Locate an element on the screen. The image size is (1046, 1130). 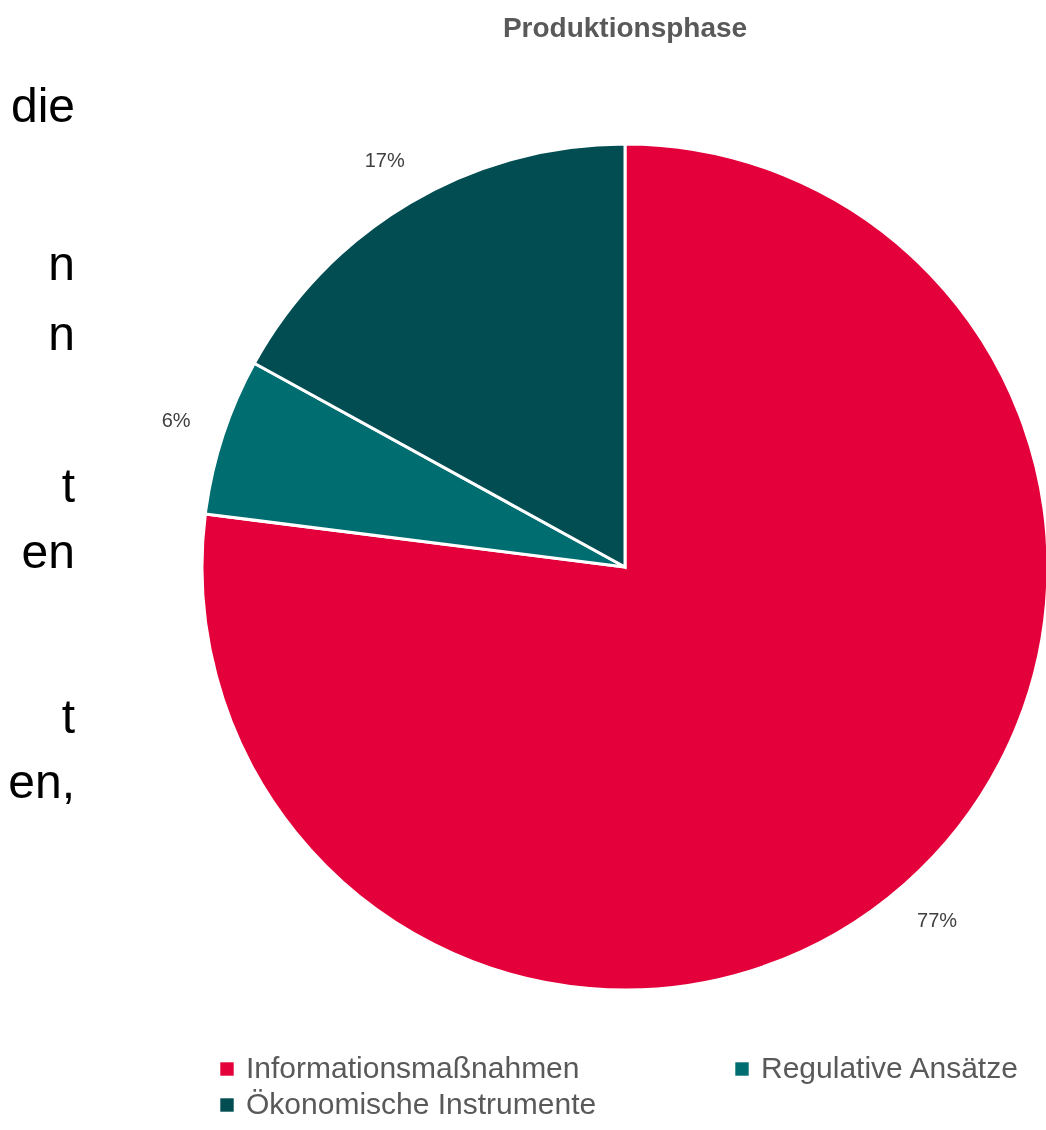
legend-label: Regulative Ansätze is located at coordinates (889, 1067).